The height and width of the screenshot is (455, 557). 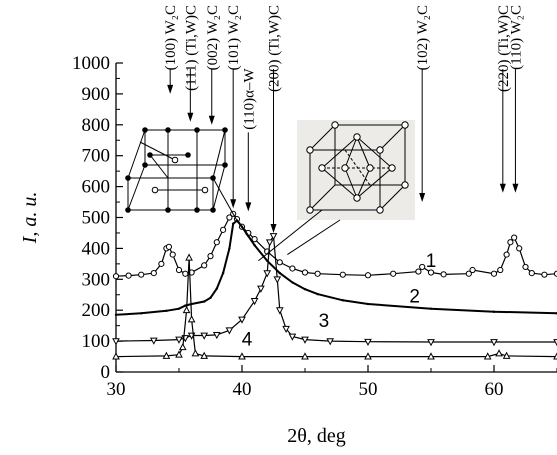 What do you see at coordinates (116, 389) in the screenshot?
I see `x-tick-label: 30` at bounding box center [116, 389].